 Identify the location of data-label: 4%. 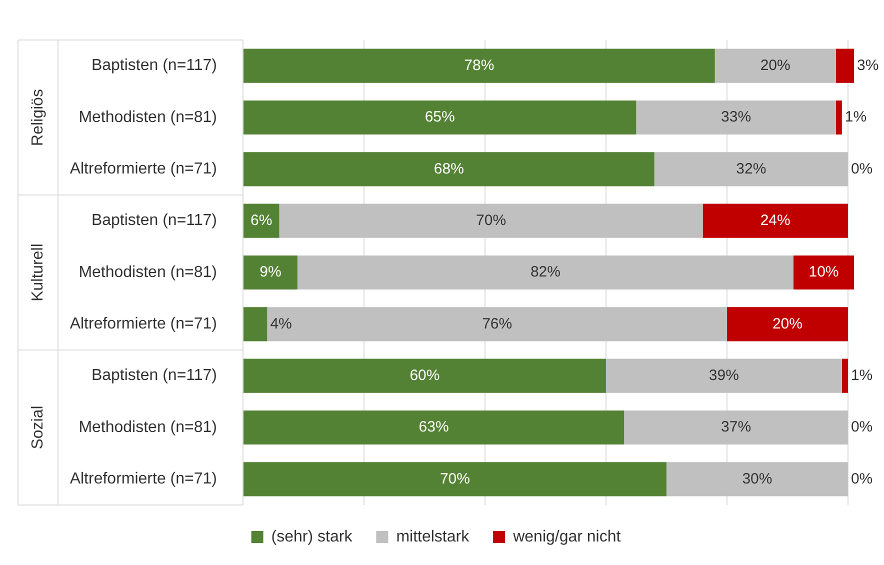
(281, 323).